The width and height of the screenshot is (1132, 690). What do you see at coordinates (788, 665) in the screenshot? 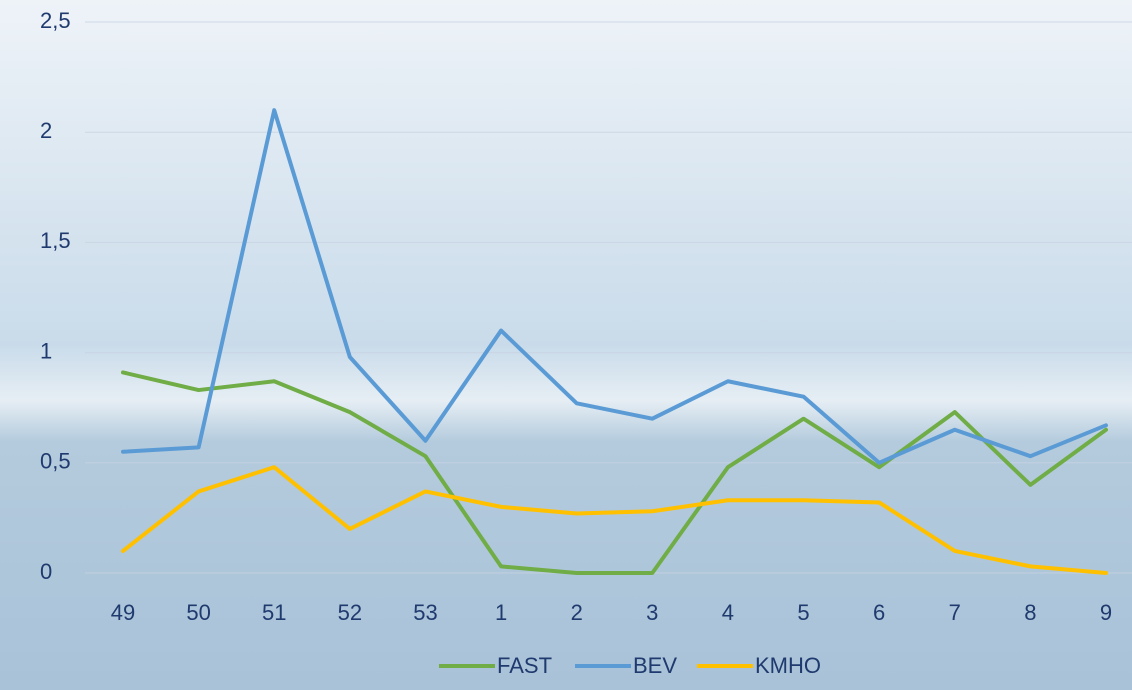
I see `legend-label: KMHO` at bounding box center [788, 665].